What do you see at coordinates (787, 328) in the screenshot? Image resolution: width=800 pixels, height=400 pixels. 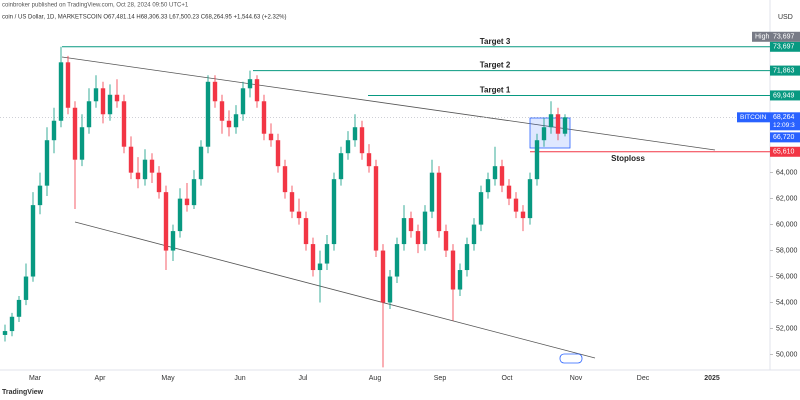 I see `y-tick-label: 52,000` at bounding box center [787, 328].